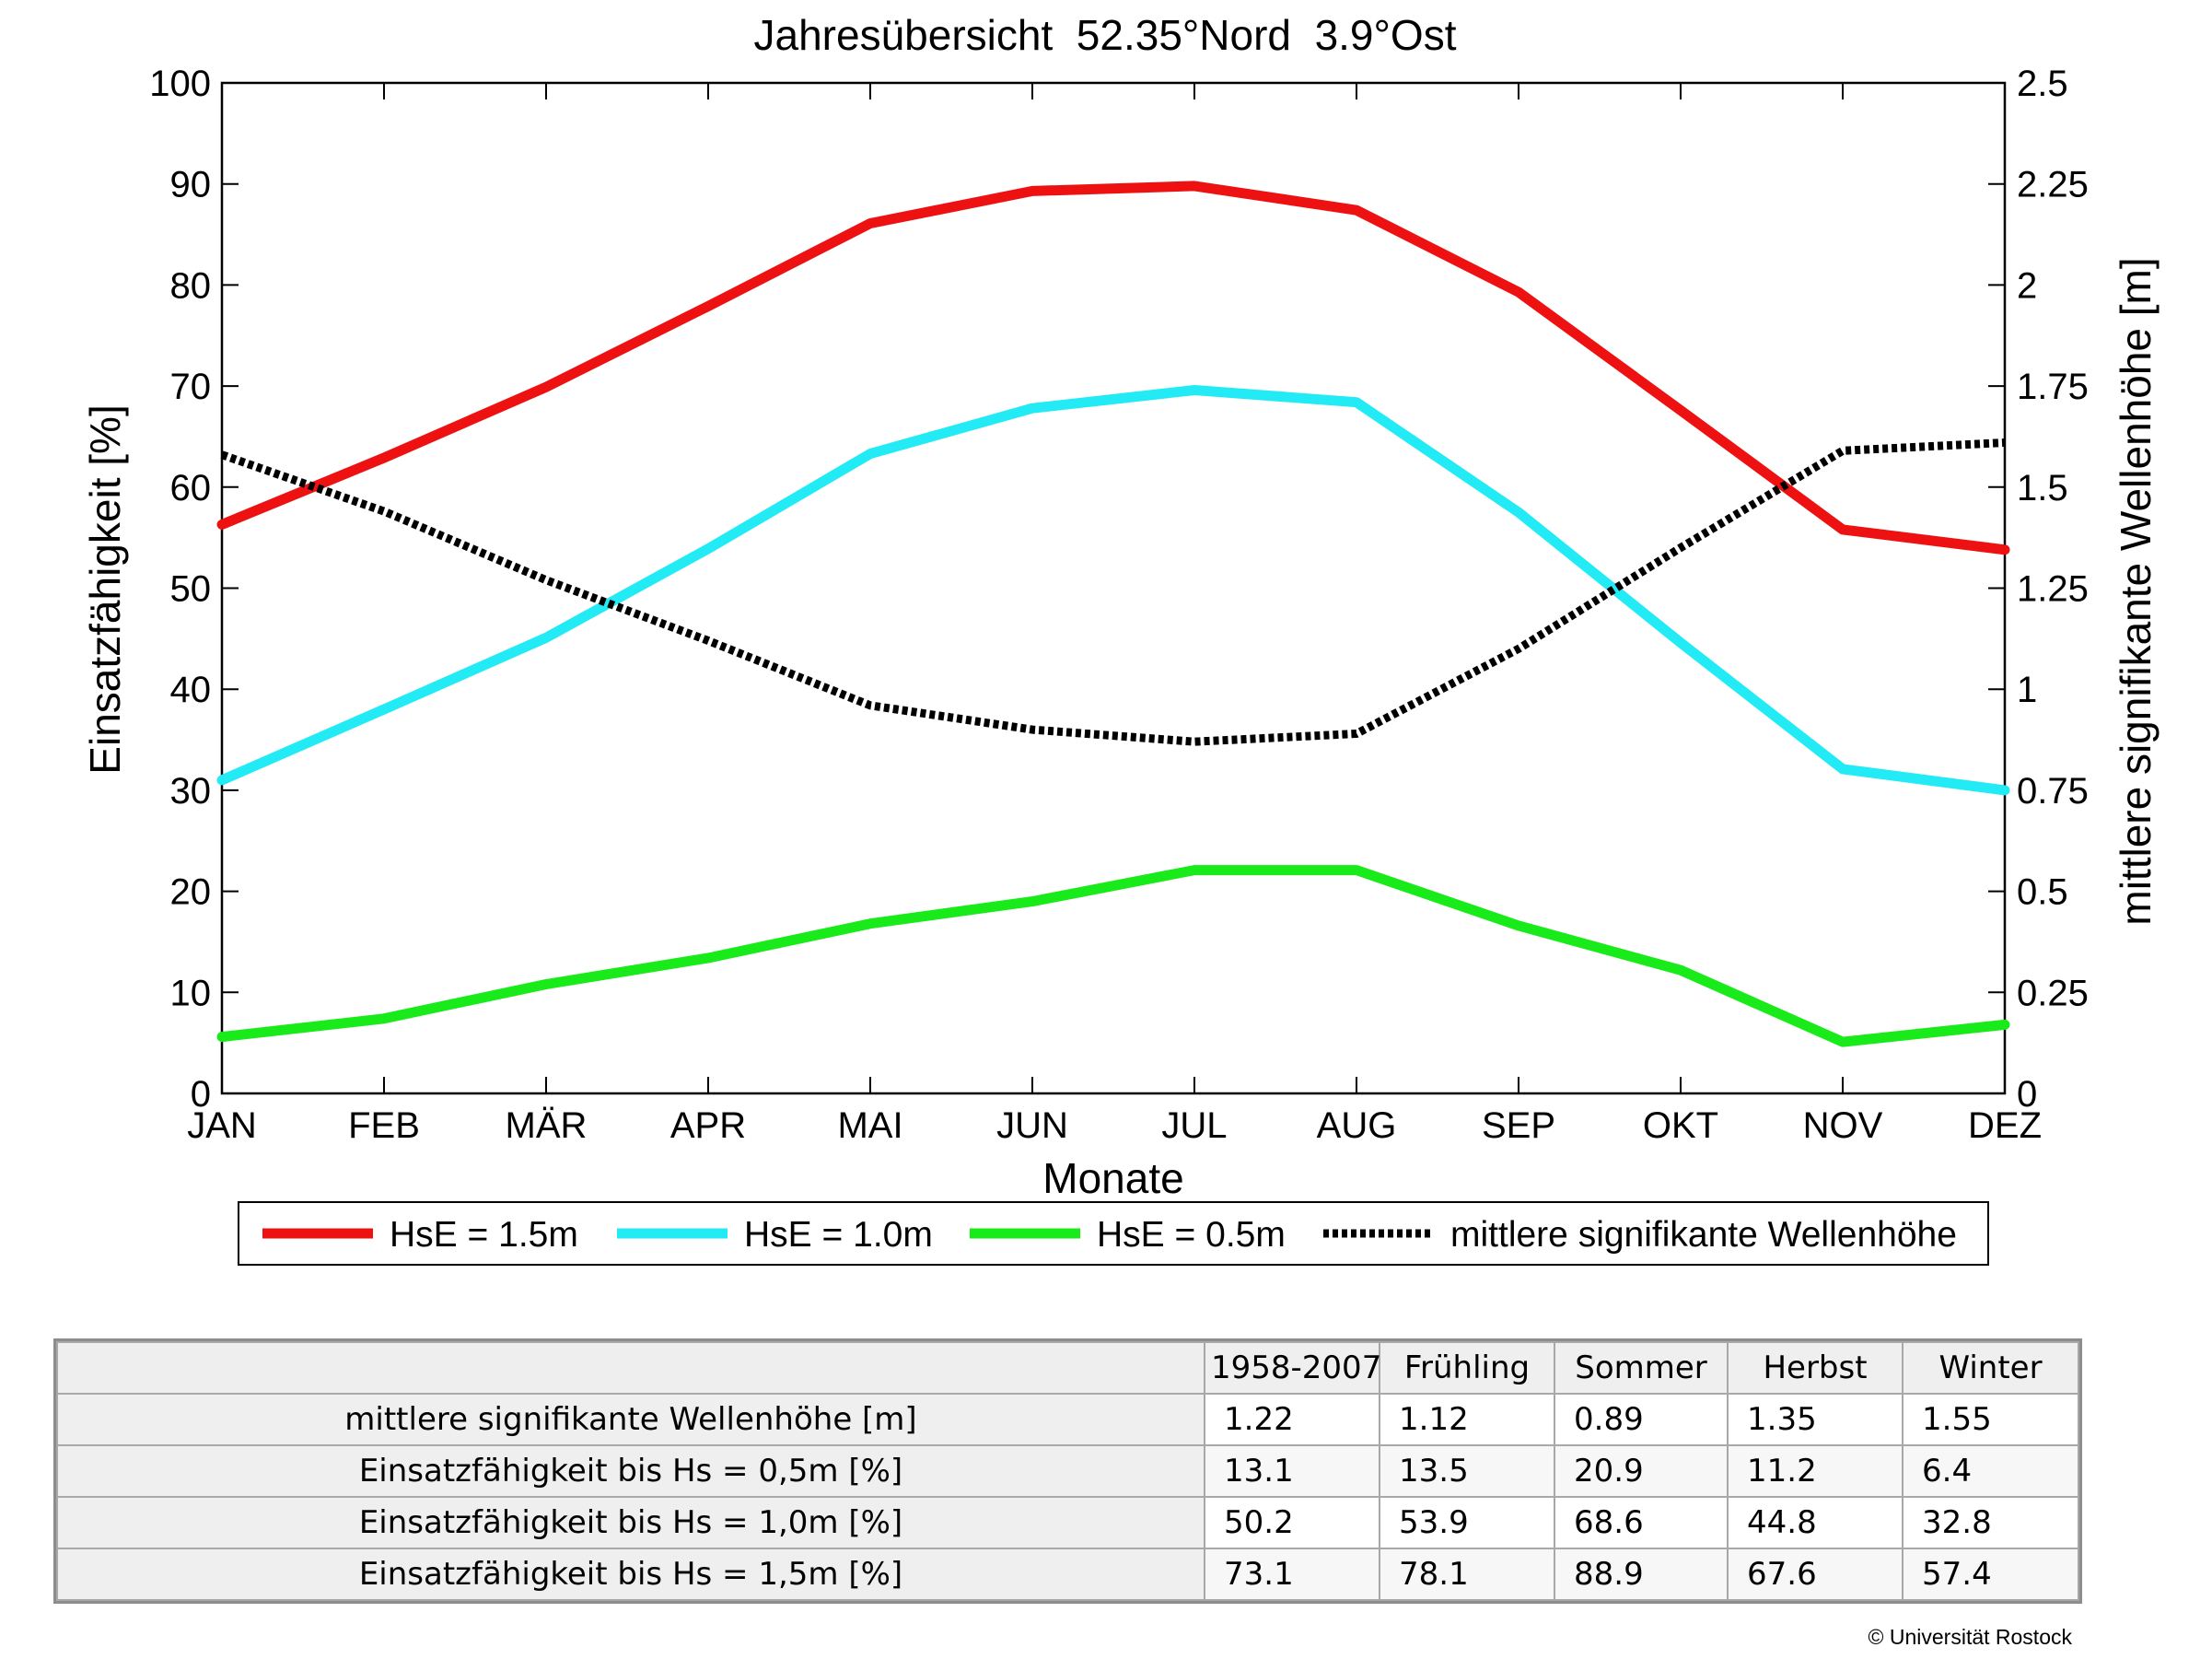 This screenshot has height=1659, width=2212. What do you see at coordinates (631, 1471) in the screenshot?
I see `row-label: Einsatzfähigkeit bis Hs = 0,5m [%]` at bounding box center [631, 1471].